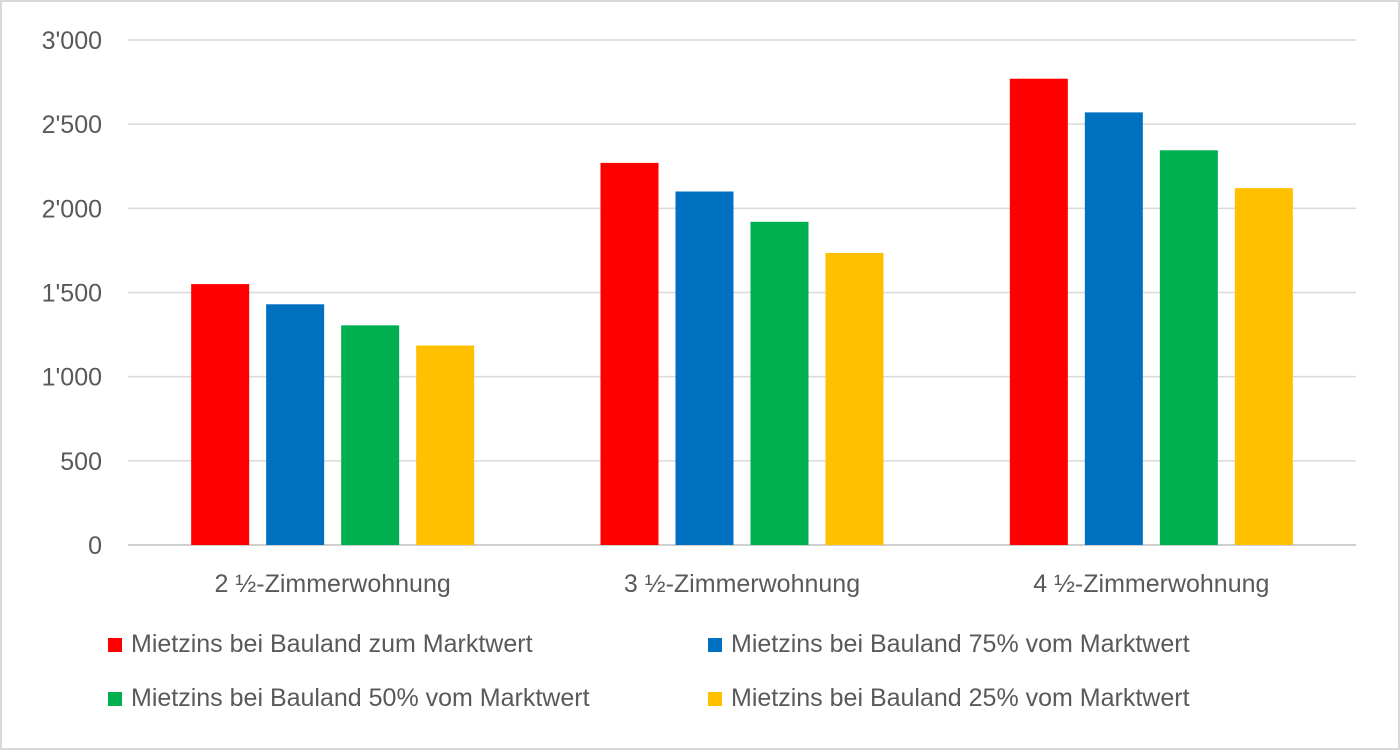  I want to click on y-tick-label: 2'000, so click(72, 209).